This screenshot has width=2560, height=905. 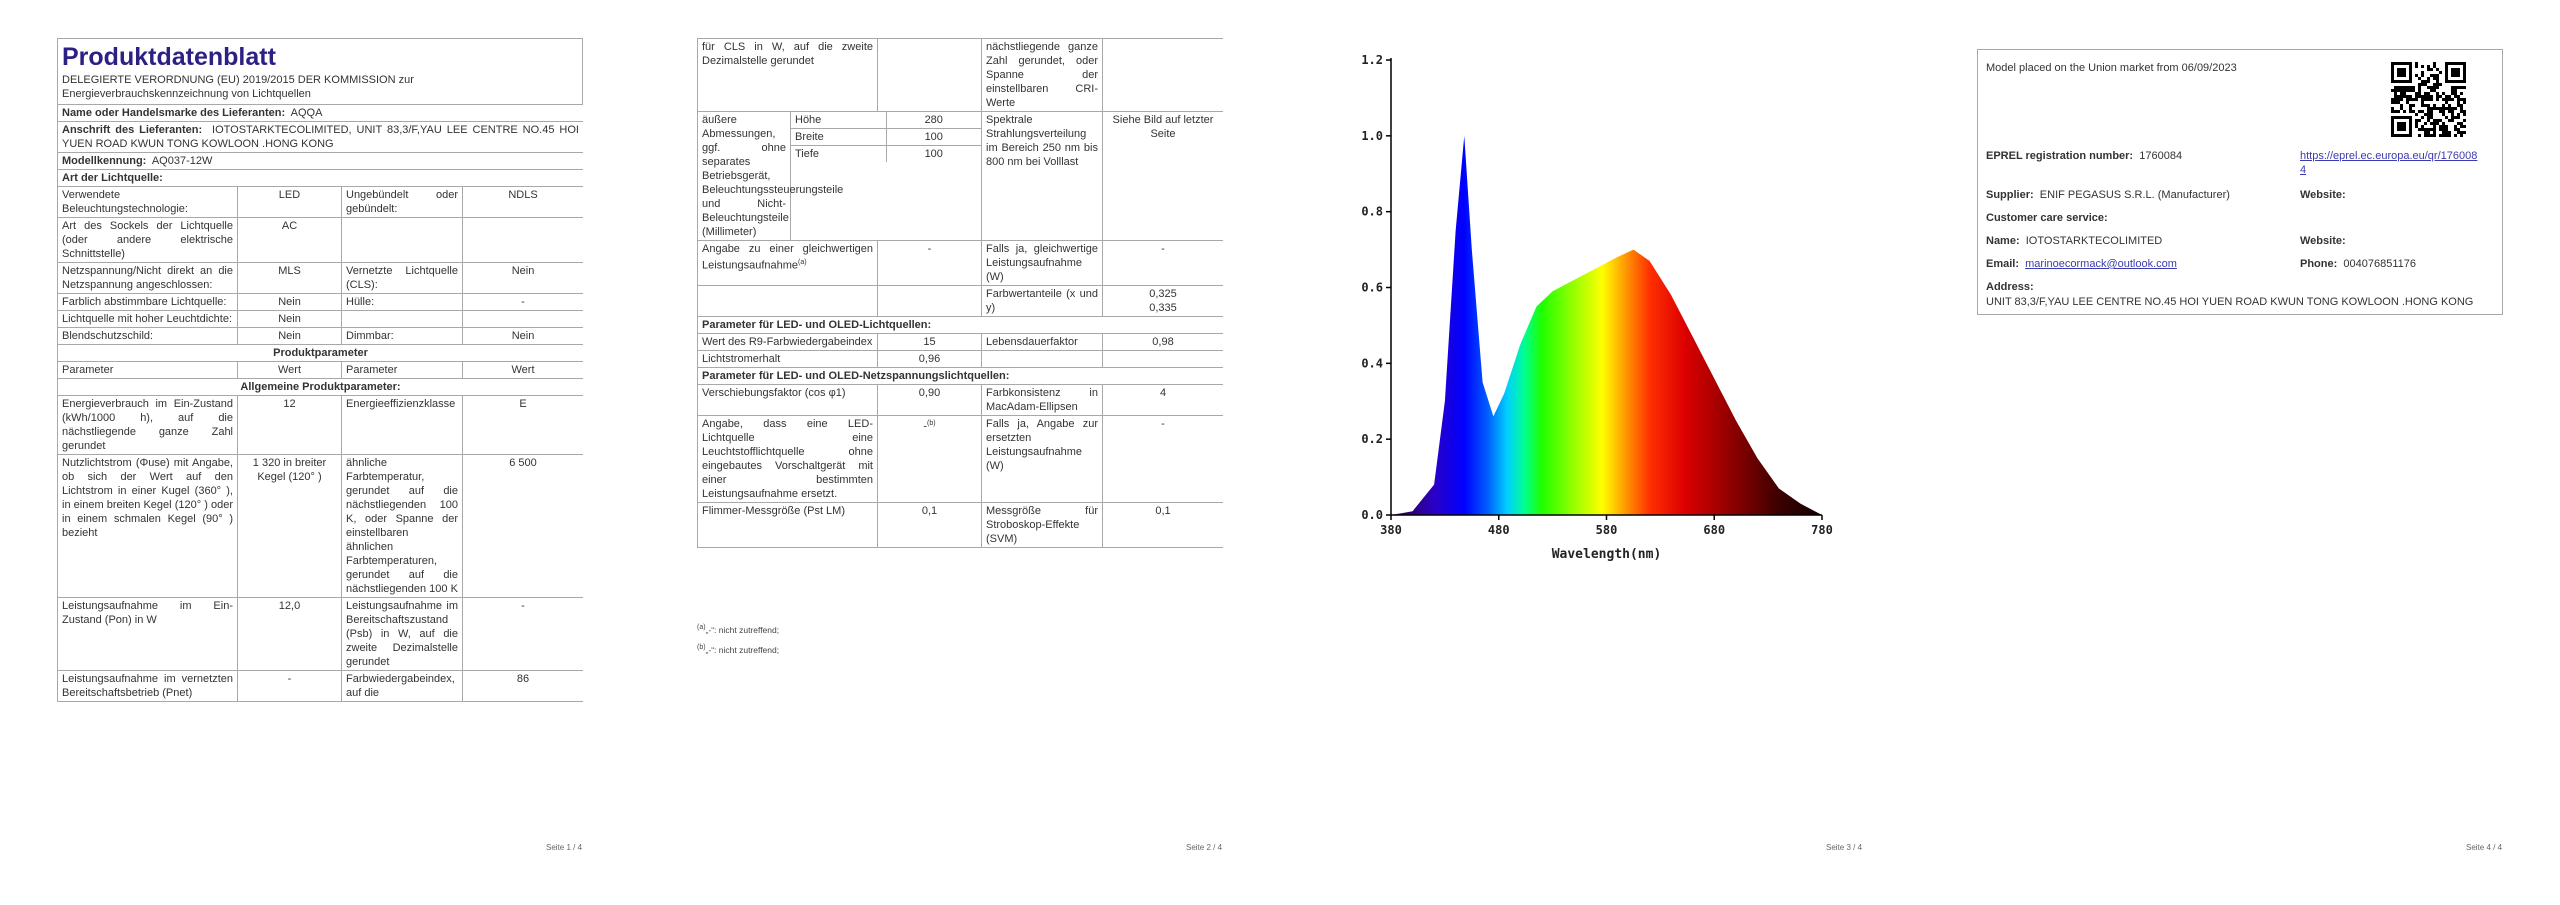 I want to click on section-heading: Art der Lichtquelle:, so click(x=320, y=178).